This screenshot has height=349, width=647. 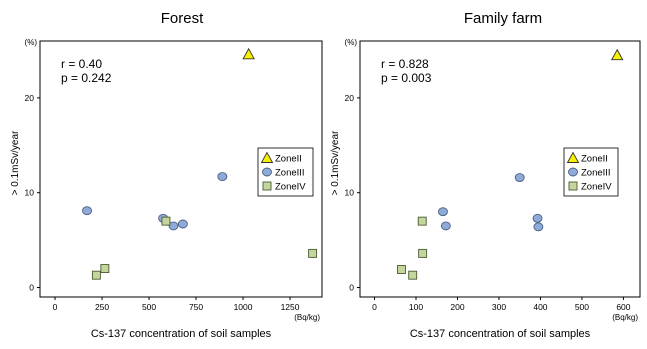 What do you see at coordinates (499, 307) in the screenshot?
I see `x-tick-label: 300` at bounding box center [499, 307].